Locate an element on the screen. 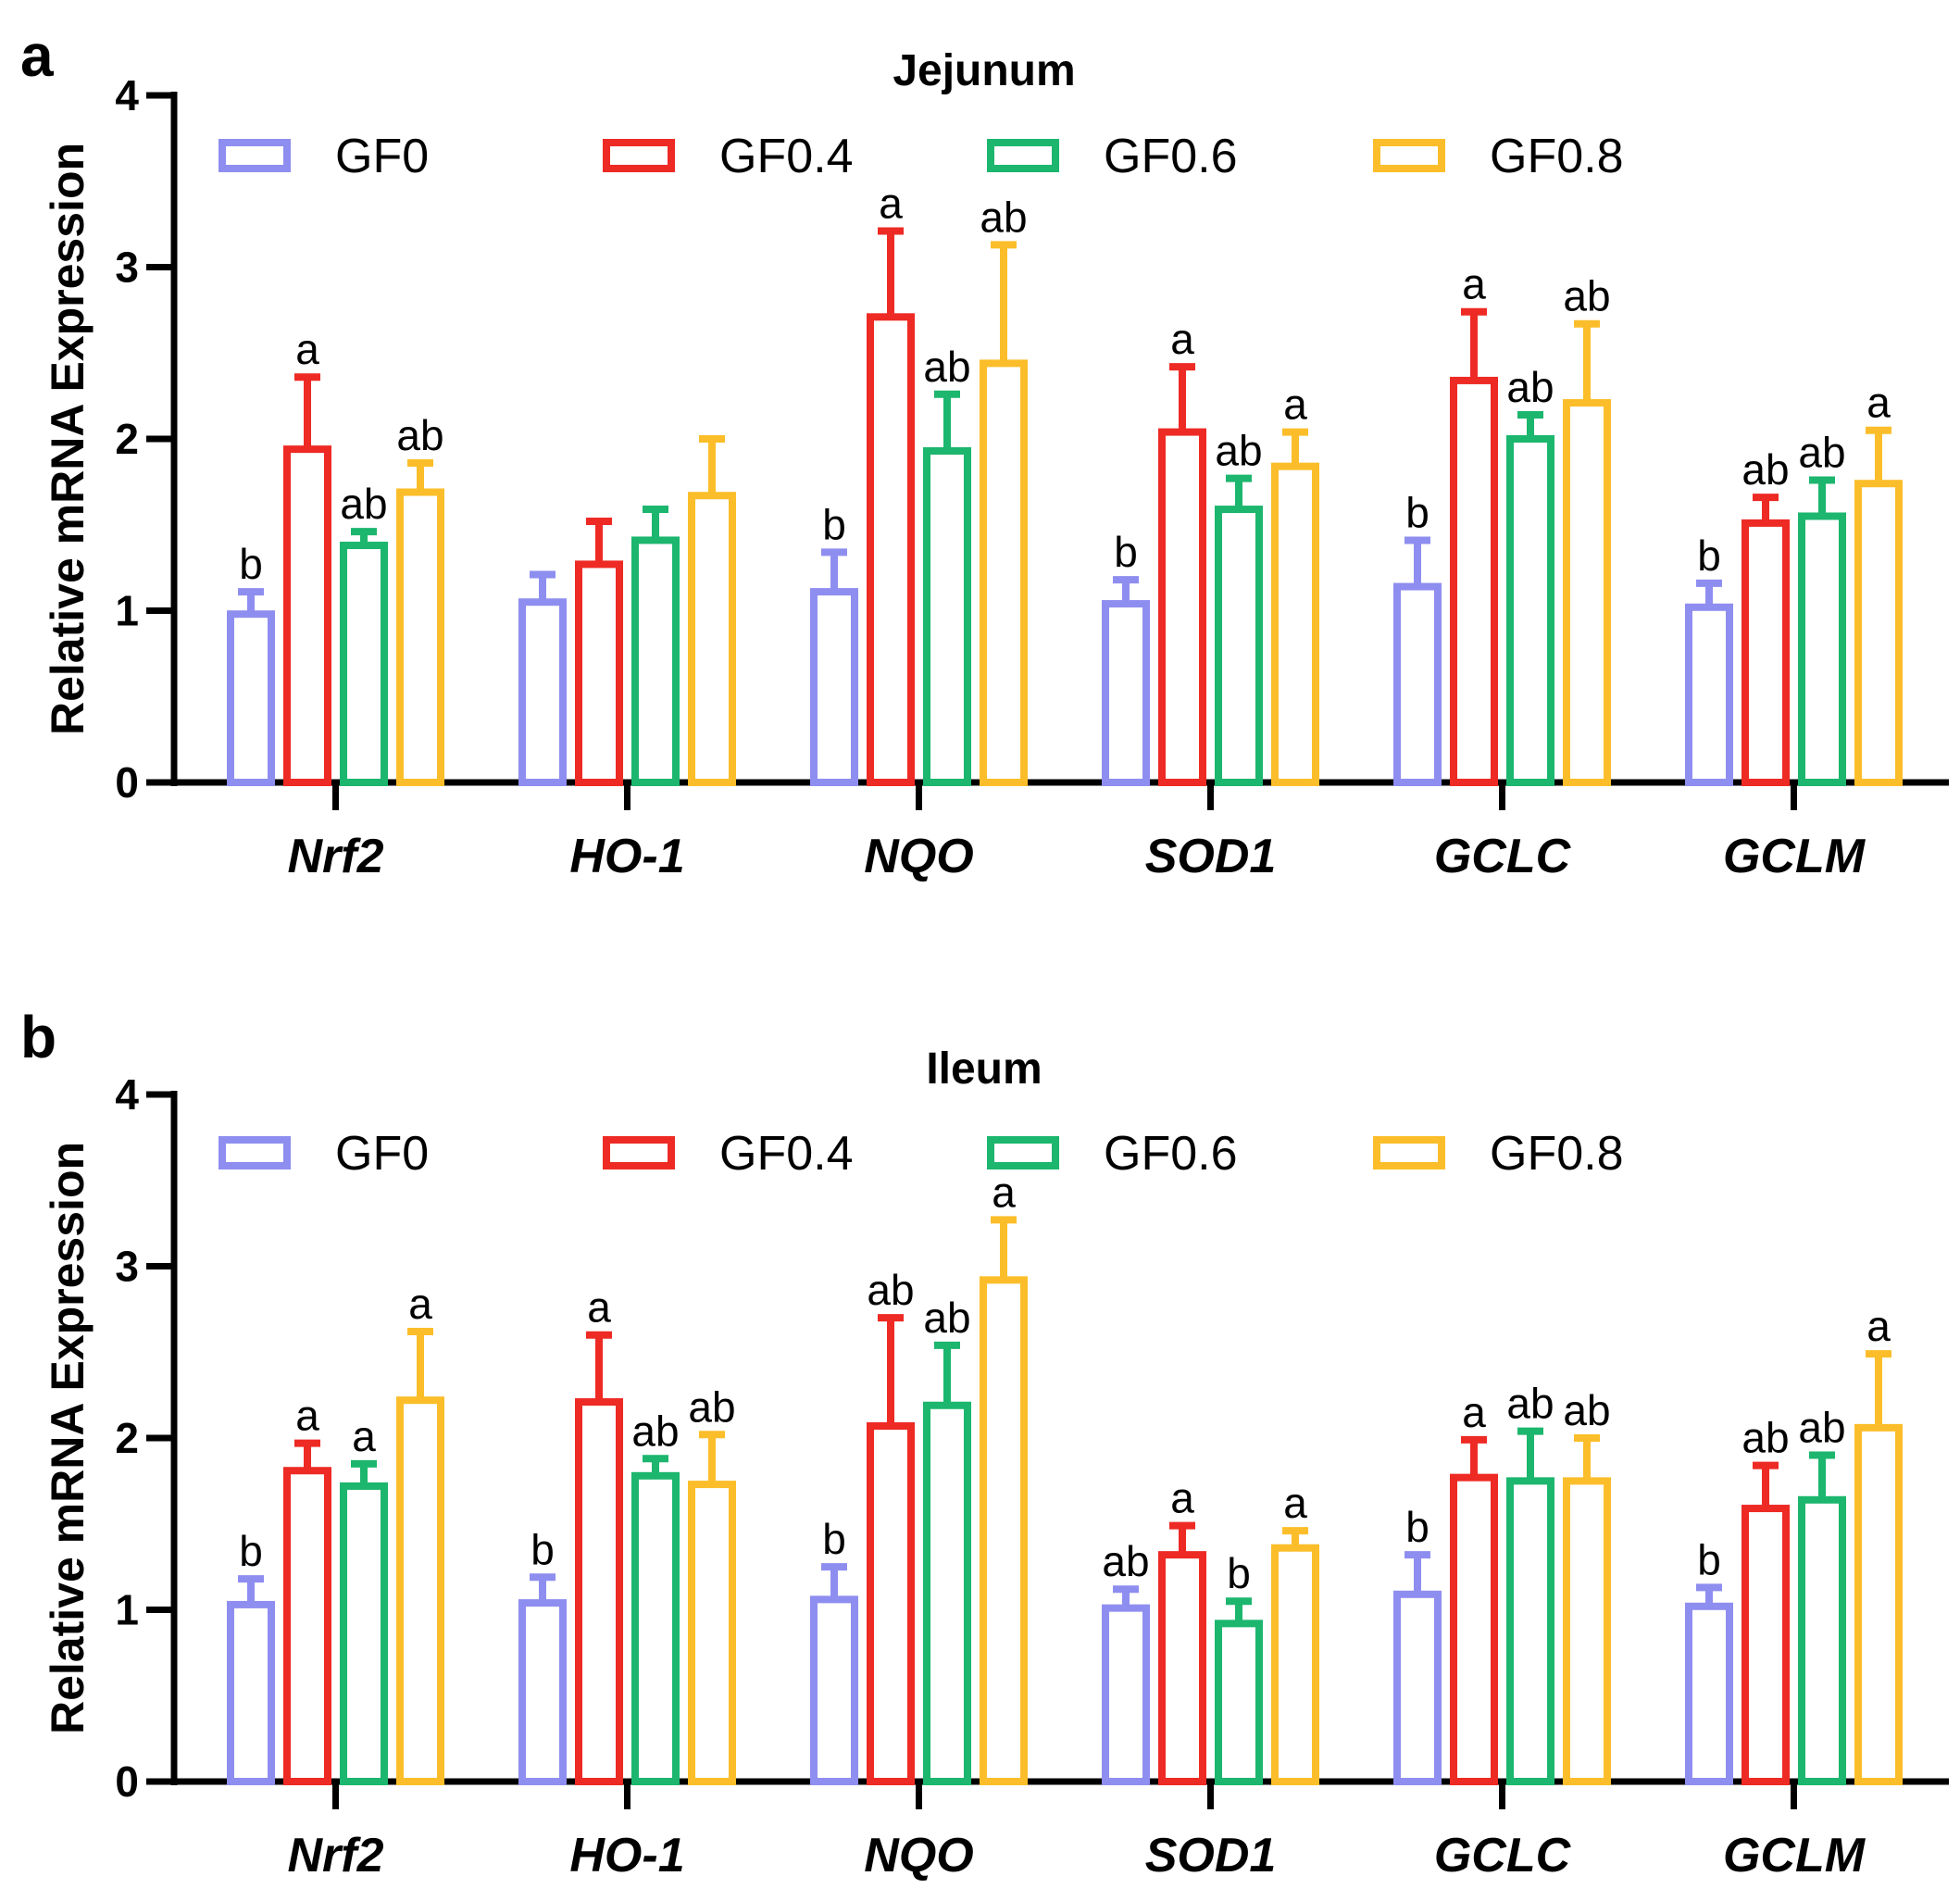 The width and height of the screenshot is (1960, 1901). panel-label: a is located at coordinates (37, 55).